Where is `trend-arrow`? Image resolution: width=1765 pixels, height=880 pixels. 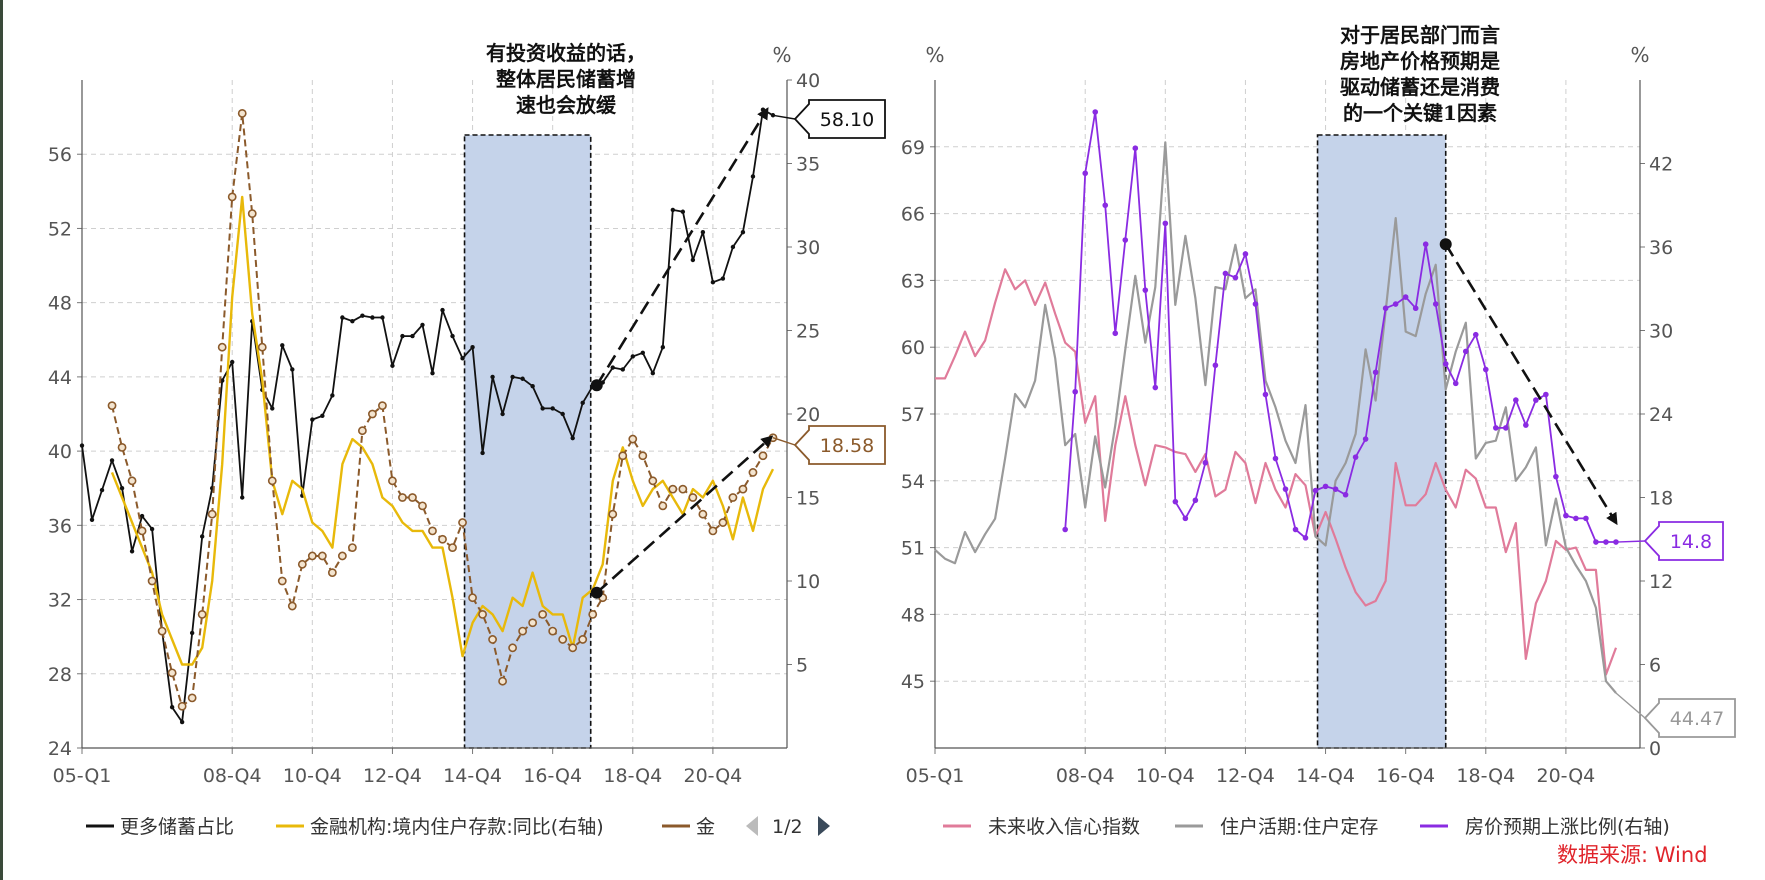 trend-arrow is located at coordinates (684, 514).